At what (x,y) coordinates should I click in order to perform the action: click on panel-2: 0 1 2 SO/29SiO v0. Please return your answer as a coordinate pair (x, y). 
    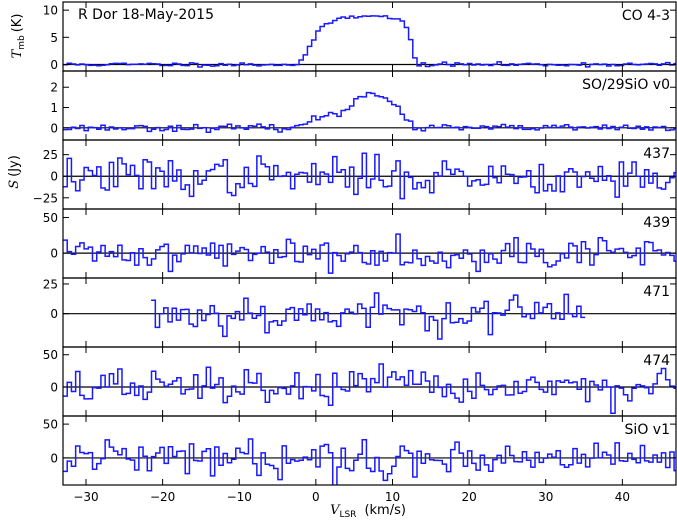
    Looking at the image, I should click on (363, 105).